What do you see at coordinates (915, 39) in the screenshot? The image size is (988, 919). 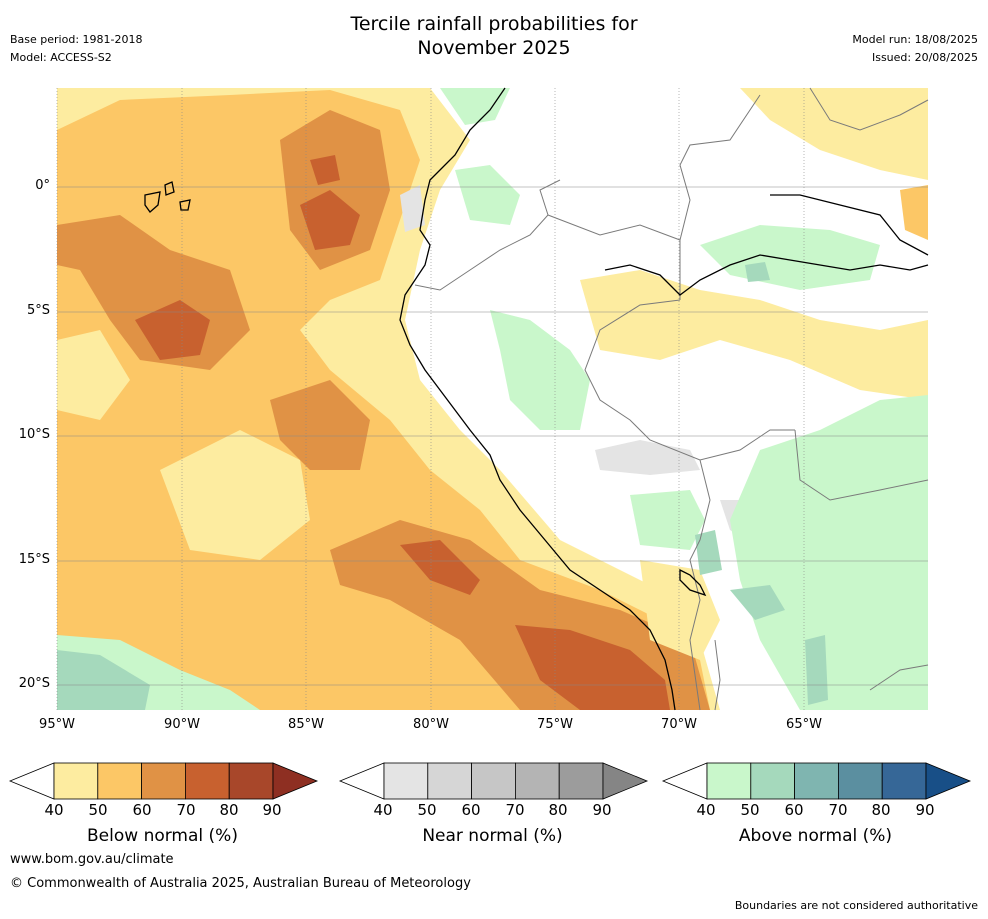 I see `model-run: Model run: 18/08/2025` at bounding box center [915, 39].